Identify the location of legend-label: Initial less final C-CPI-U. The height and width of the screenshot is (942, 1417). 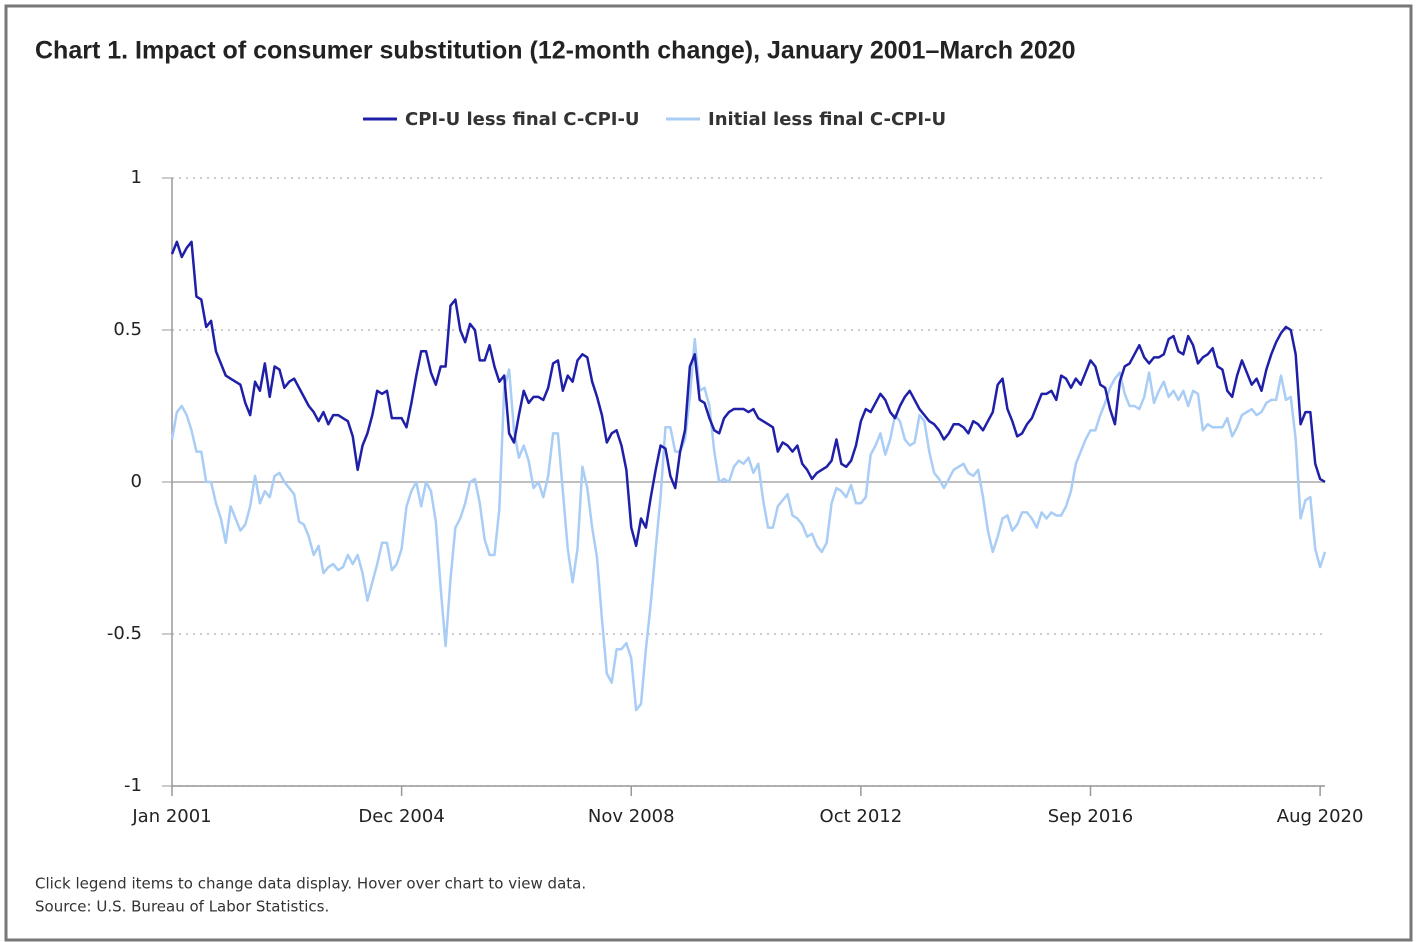
(827, 119).